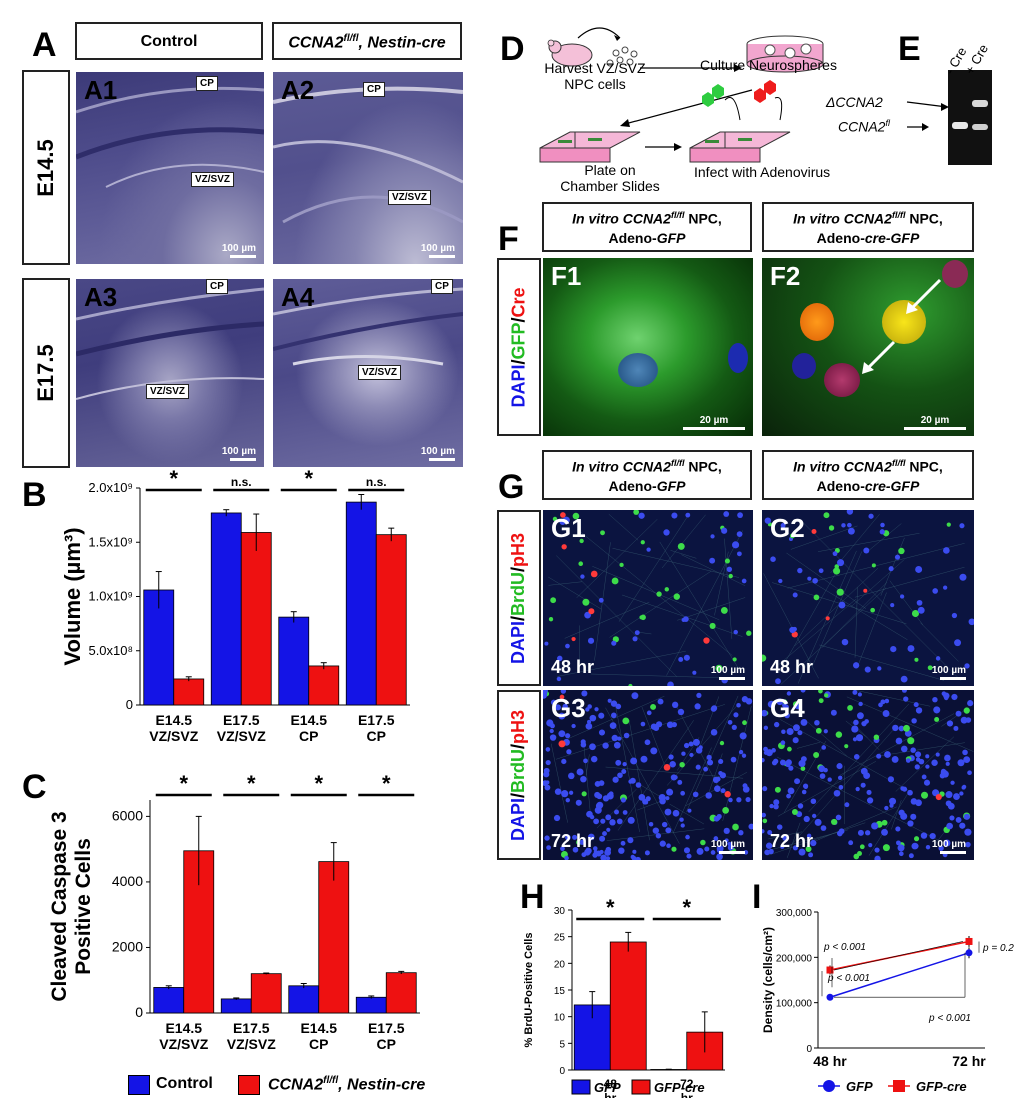  Describe the element at coordinates (562, 1044) in the screenshot. I see `y-tick-label: 5` at that location.